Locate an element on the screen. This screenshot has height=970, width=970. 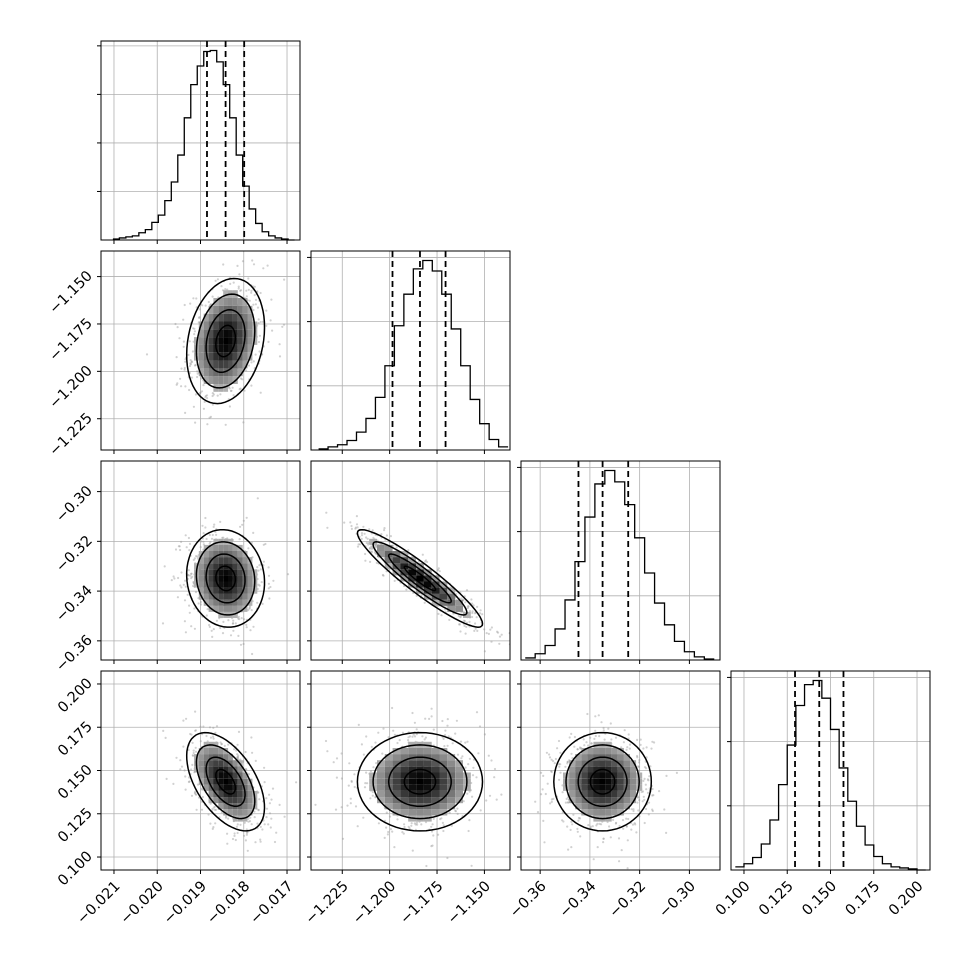
y-tick-label: −1.225 is located at coordinates (71, 434).